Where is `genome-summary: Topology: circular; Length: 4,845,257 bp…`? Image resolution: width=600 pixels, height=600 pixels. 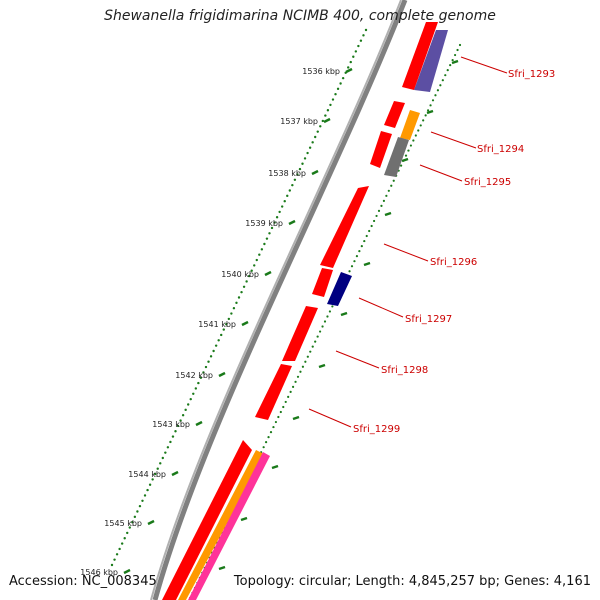
genome-summary: Topology: circular; Length: 4,845,257 bp… is located at coordinates (412, 581).